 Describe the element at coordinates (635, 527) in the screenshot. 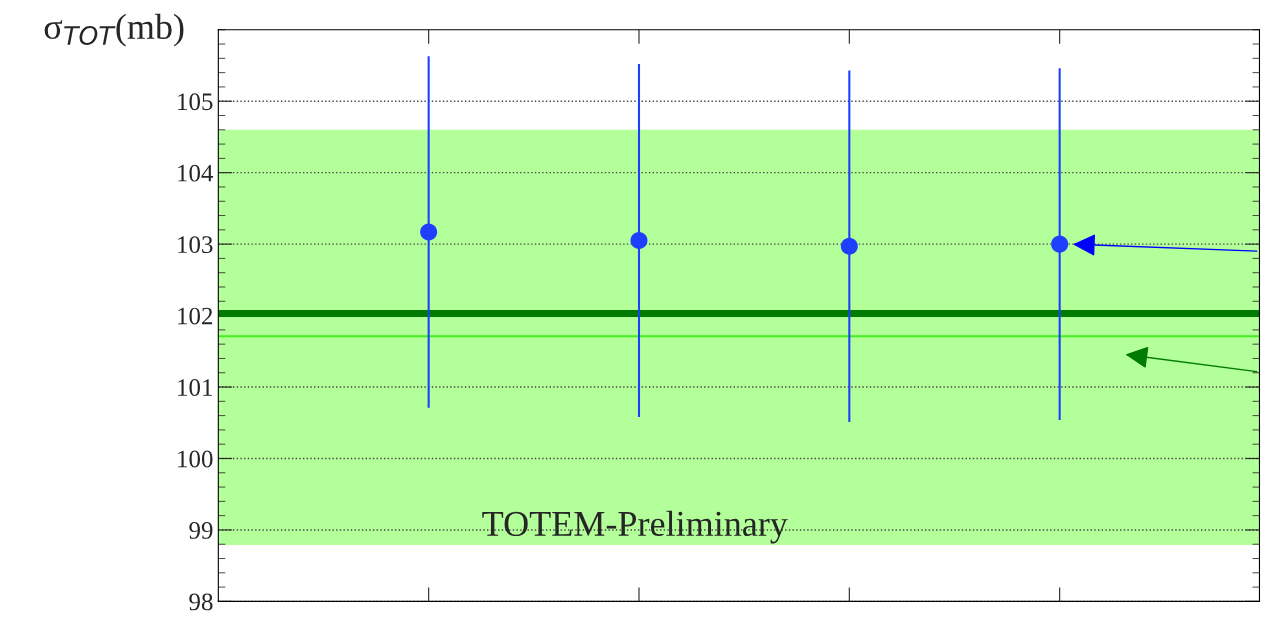

I see `annotation: TOTEM-Preliminary` at that location.